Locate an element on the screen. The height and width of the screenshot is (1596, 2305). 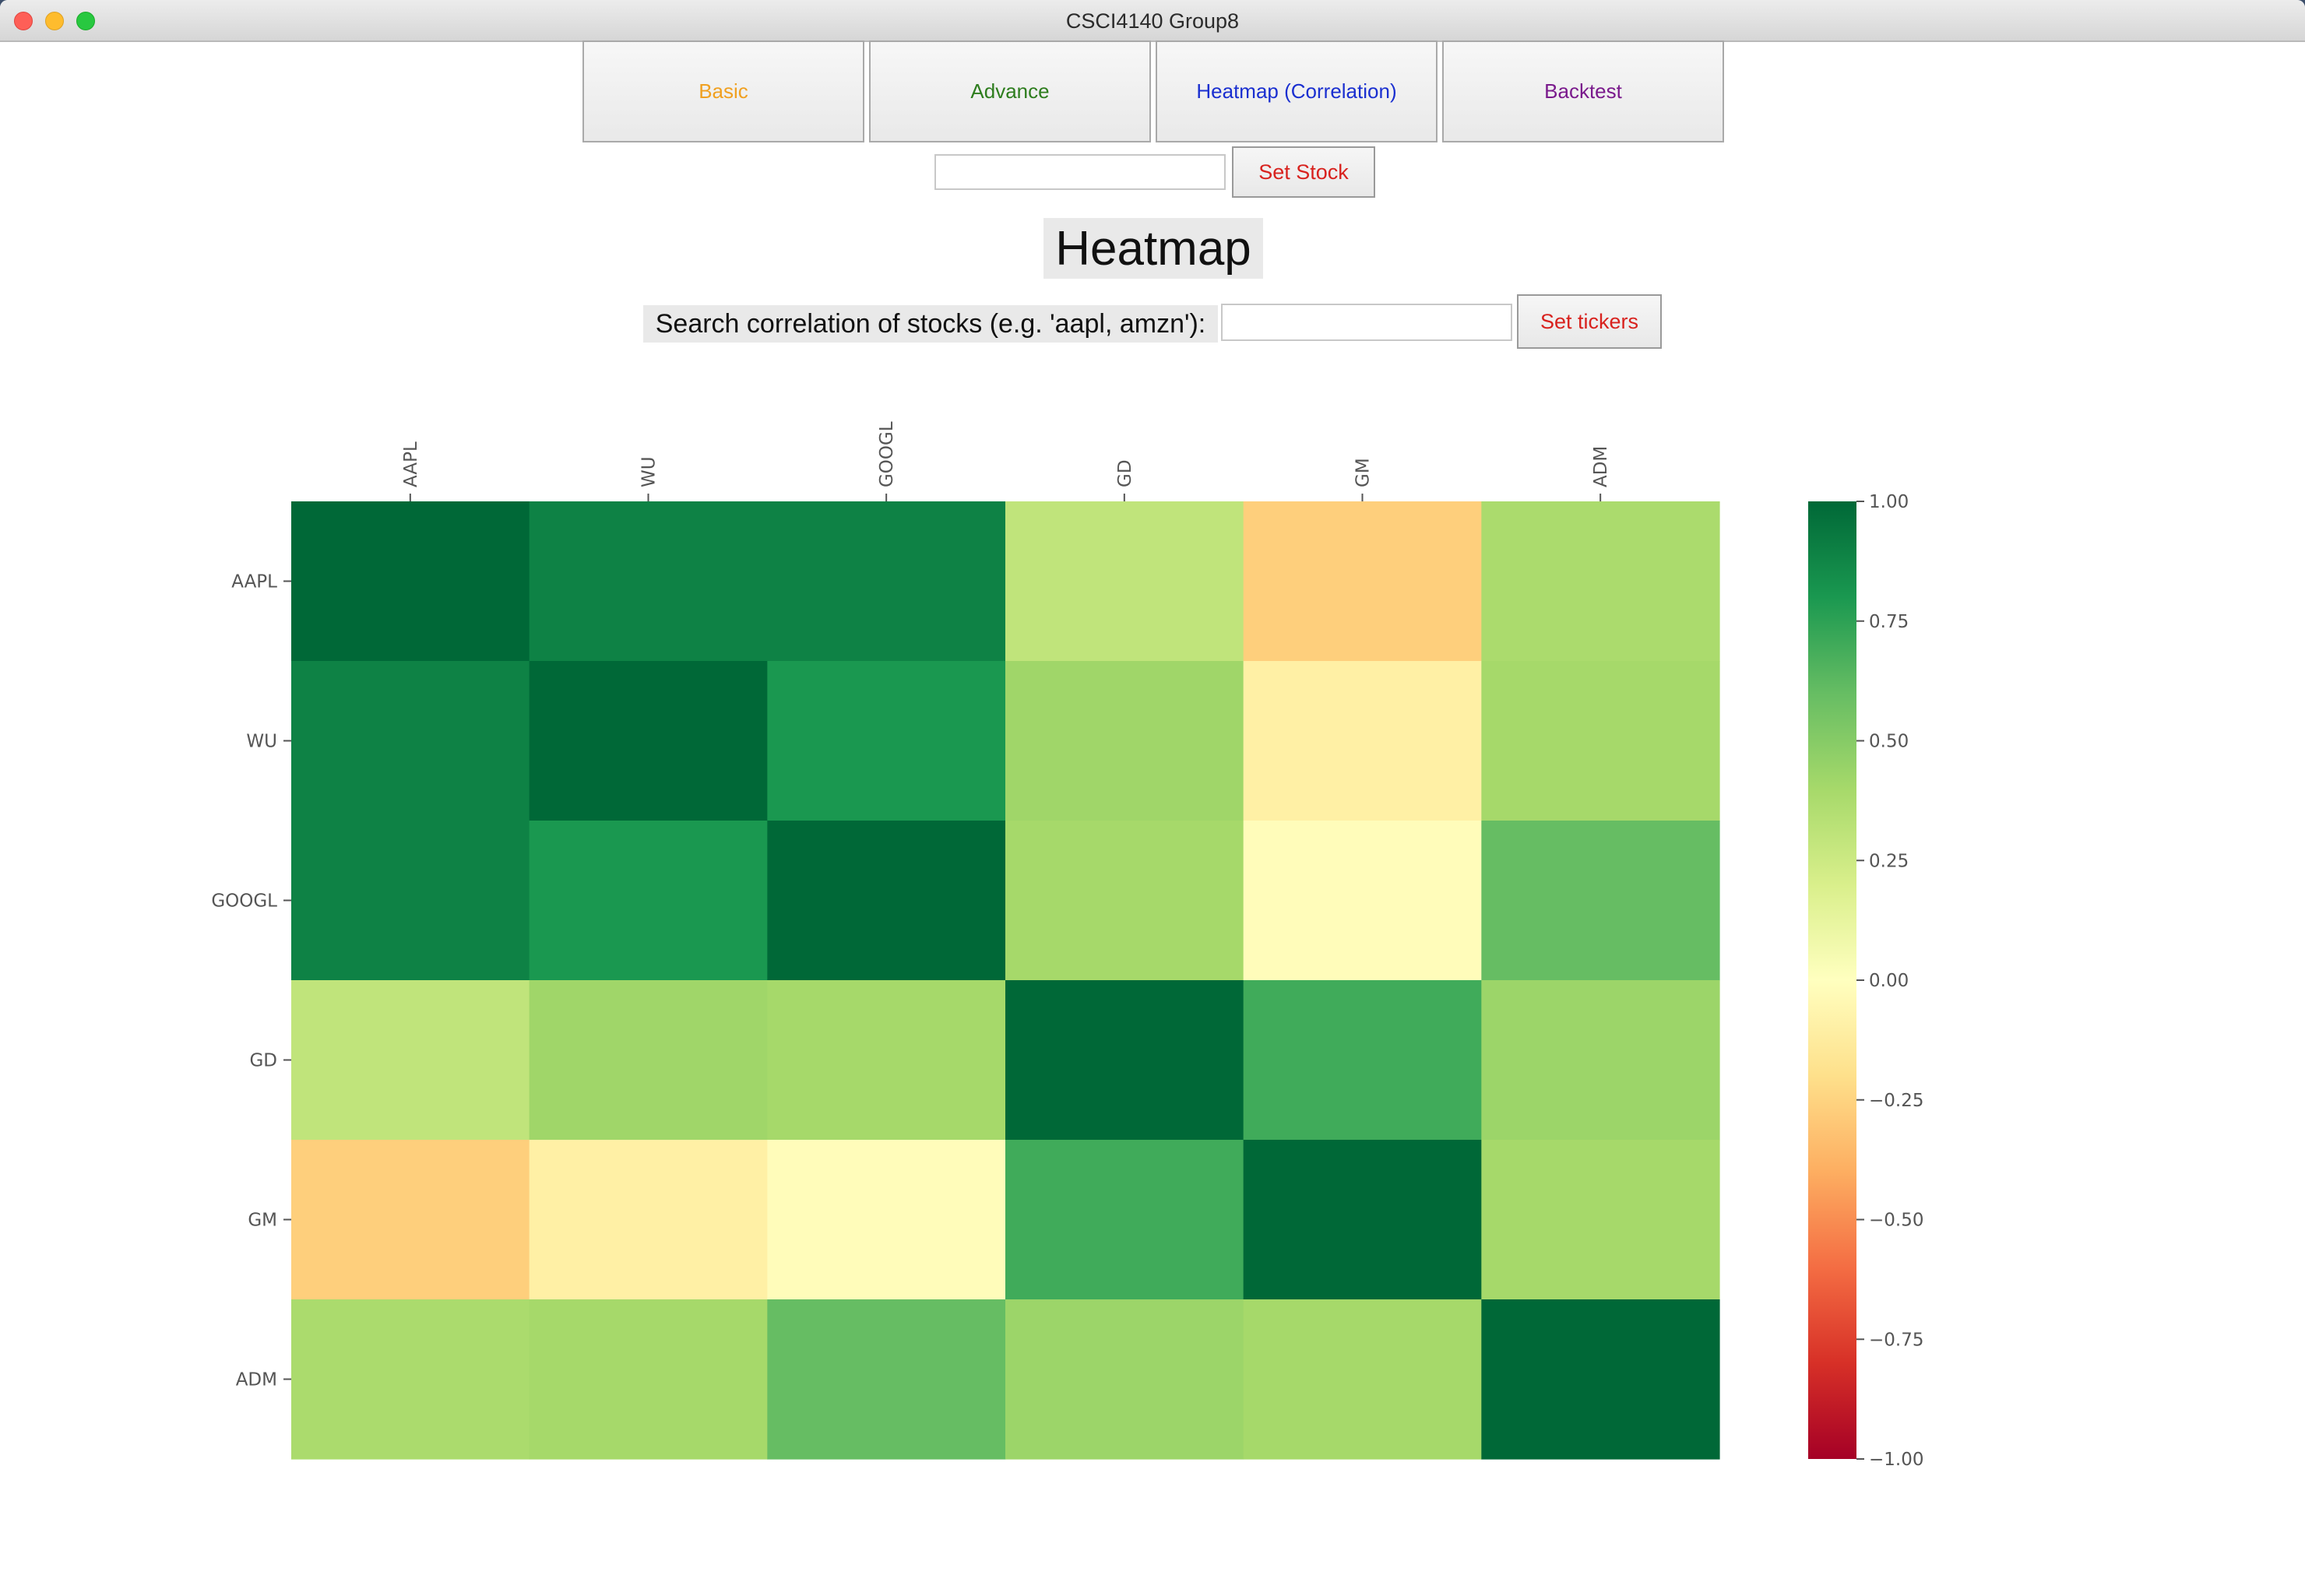
x-tick-label: AAPL is located at coordinates (411, 464).